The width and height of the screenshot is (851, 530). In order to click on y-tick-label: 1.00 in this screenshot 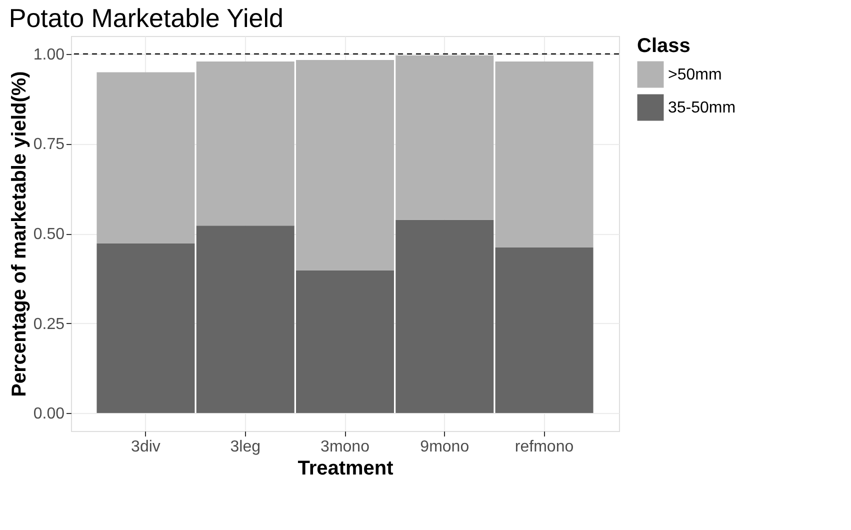, I will do `click(49, 55)`.